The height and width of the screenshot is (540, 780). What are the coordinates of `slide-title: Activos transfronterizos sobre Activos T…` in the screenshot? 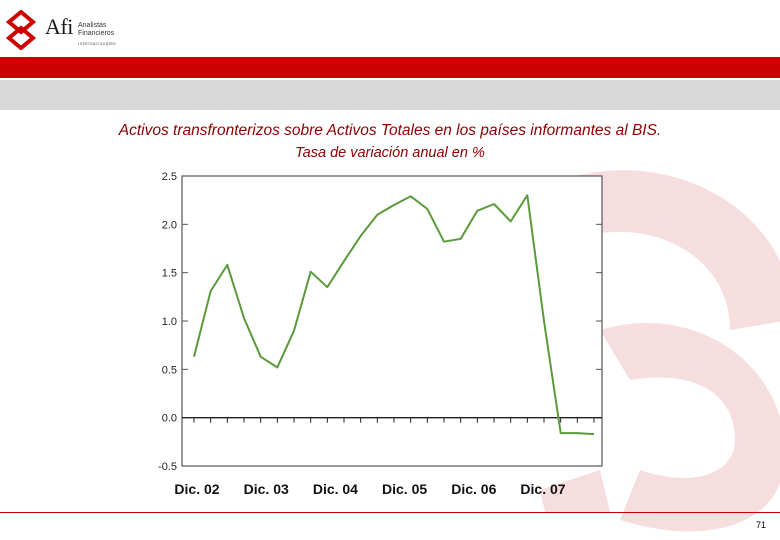 It's located at (390, 130).